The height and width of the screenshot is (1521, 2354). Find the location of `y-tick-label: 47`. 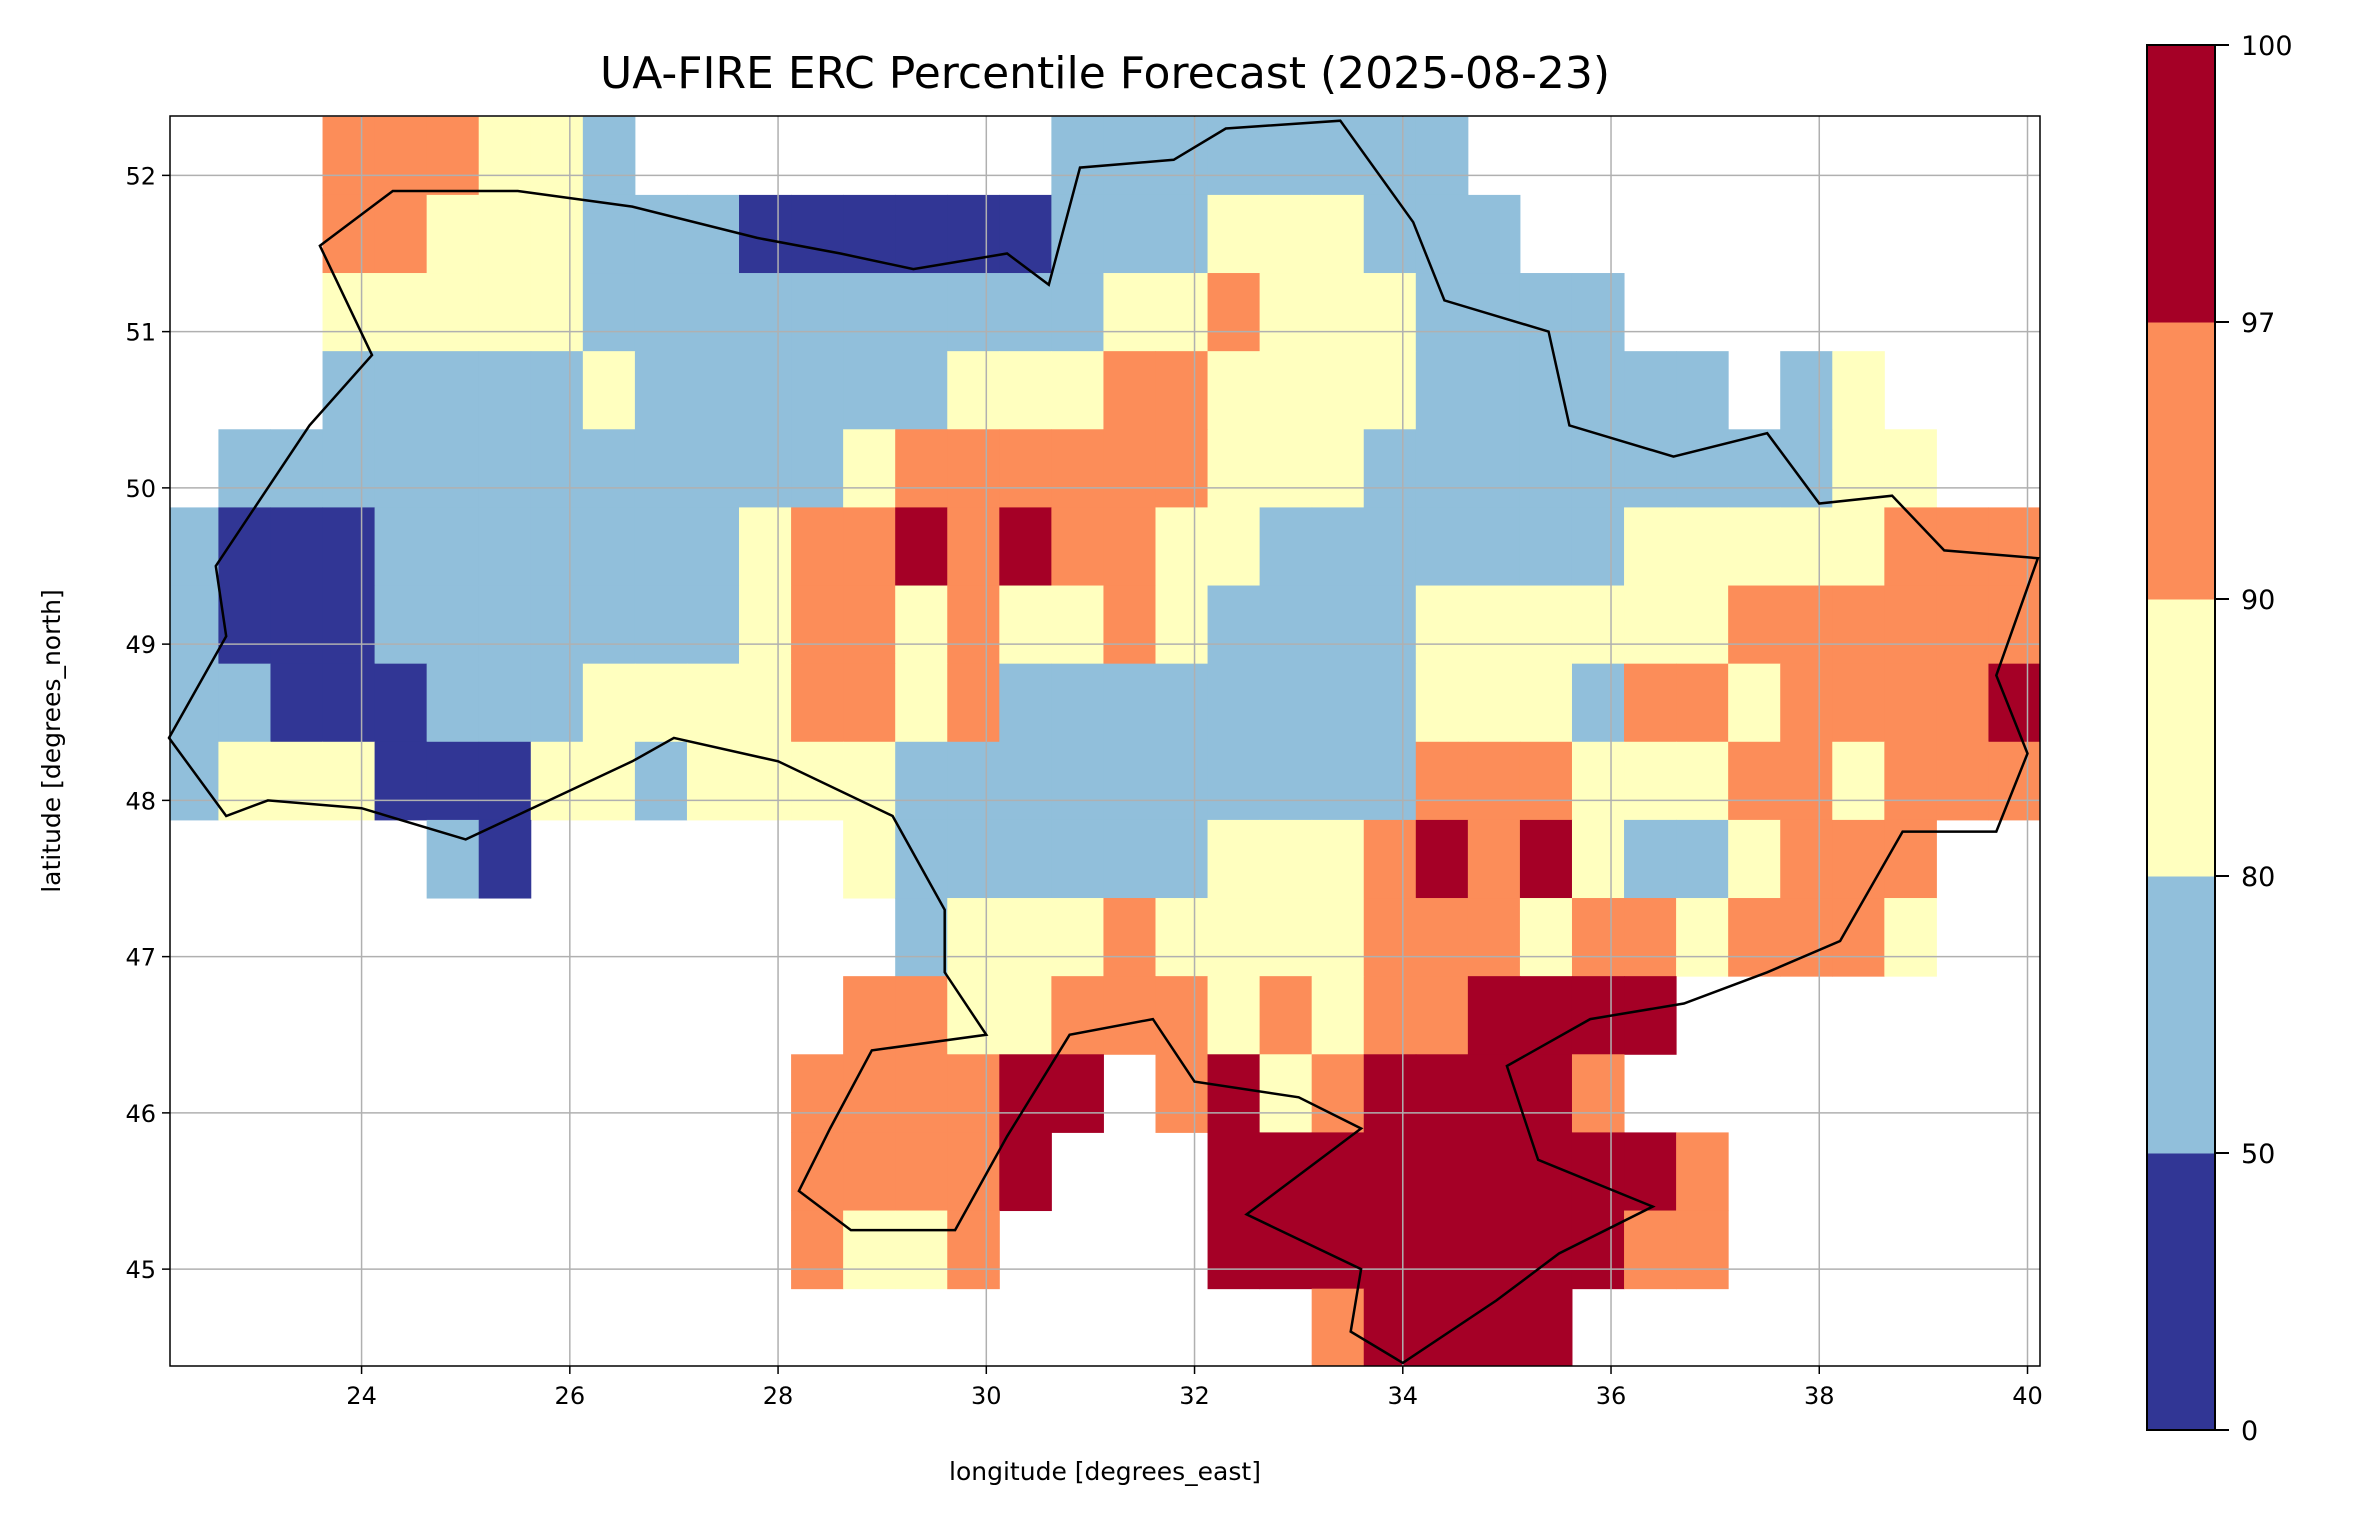

y-tick-label: 47 is located at coordinates (140, 958).